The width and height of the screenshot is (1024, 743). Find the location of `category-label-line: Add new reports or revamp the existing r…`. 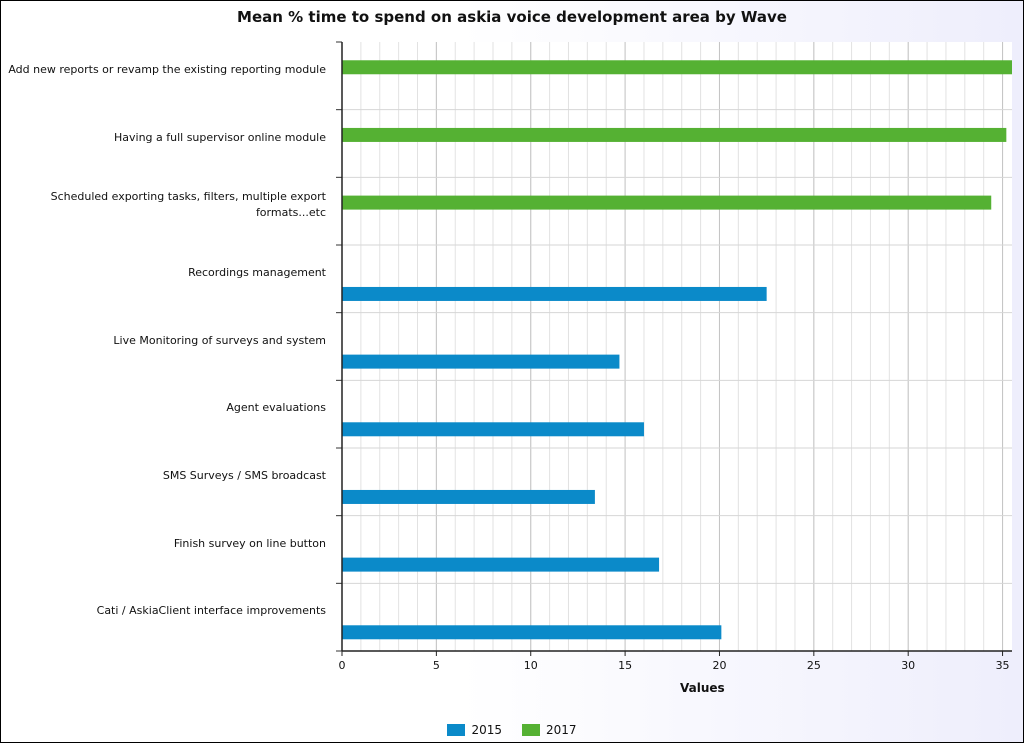

category-label-line: Add new reports or revamp the existing r… is located at coordinates (167, 69).